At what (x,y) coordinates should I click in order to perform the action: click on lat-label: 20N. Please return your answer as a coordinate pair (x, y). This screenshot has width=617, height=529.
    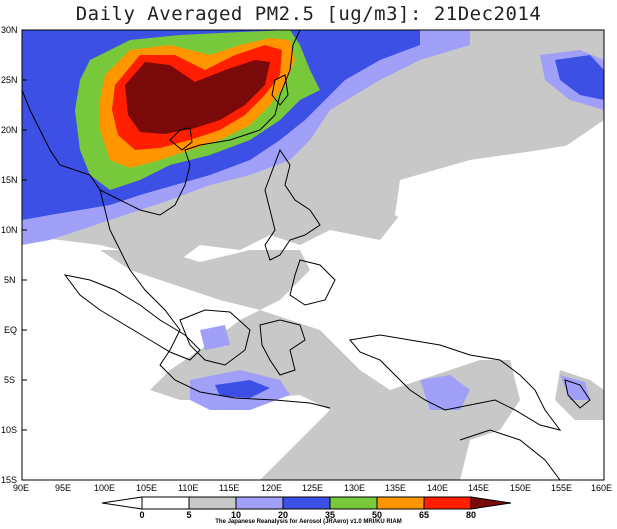
    Looking at the image, I should click on (9, 130).